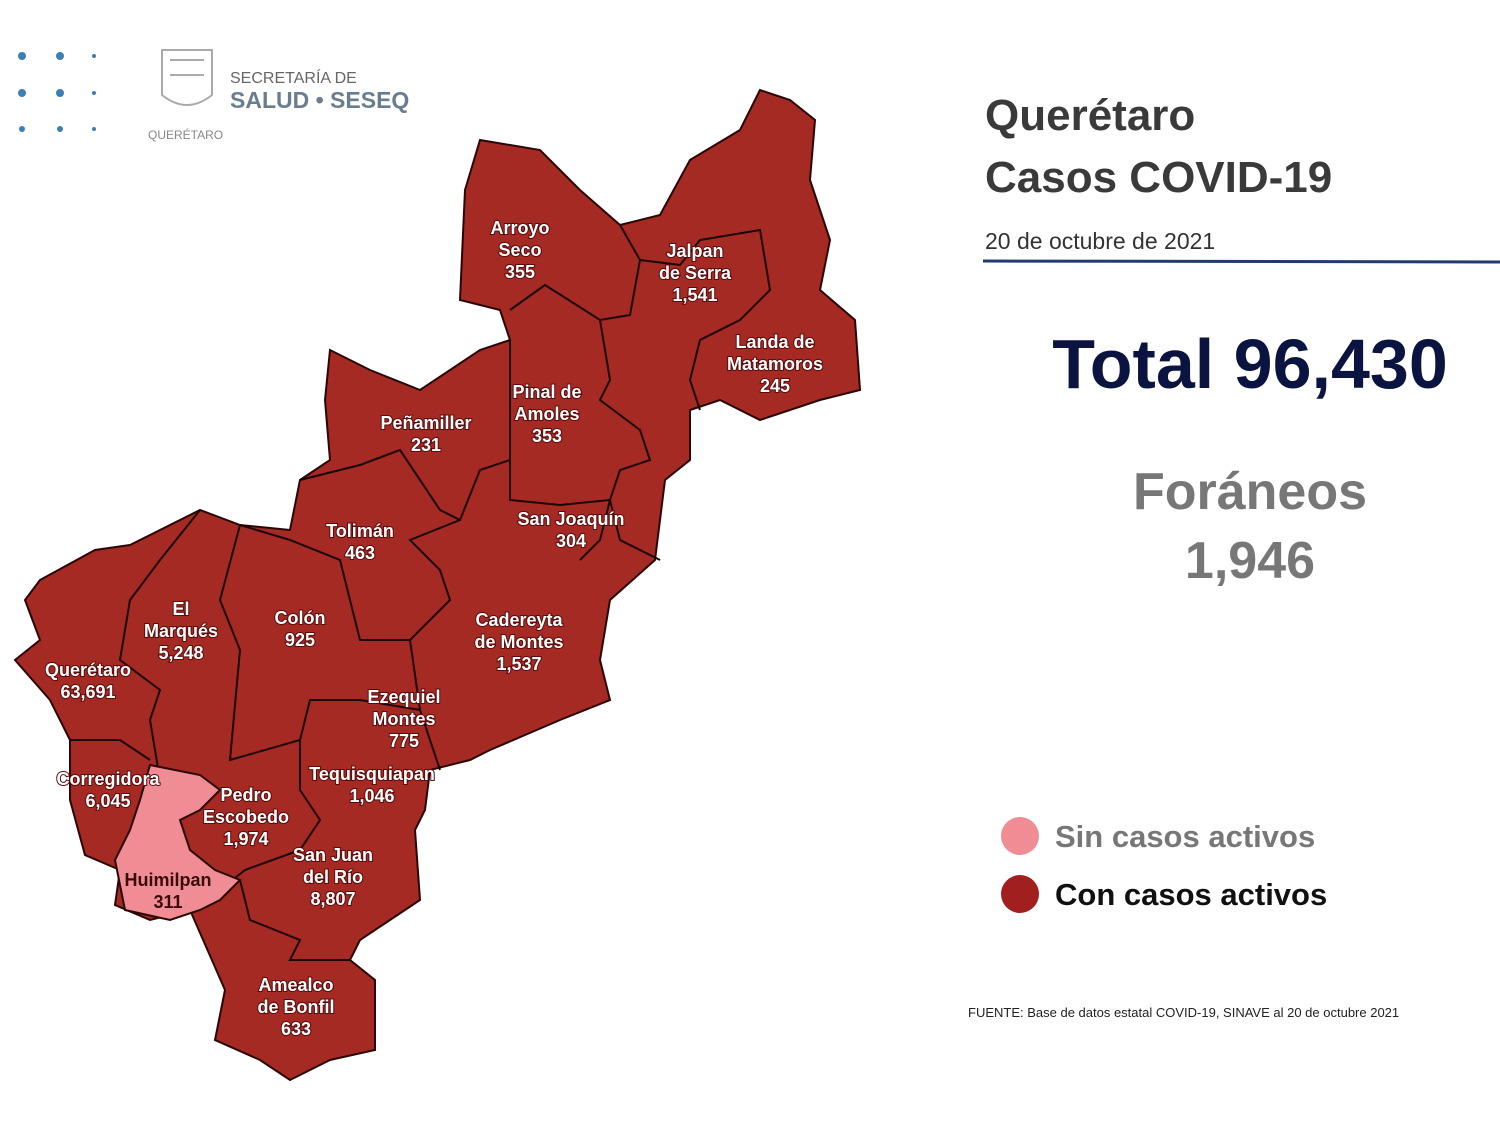  I want to click on municipality-name: Colón, so click(300, 618).